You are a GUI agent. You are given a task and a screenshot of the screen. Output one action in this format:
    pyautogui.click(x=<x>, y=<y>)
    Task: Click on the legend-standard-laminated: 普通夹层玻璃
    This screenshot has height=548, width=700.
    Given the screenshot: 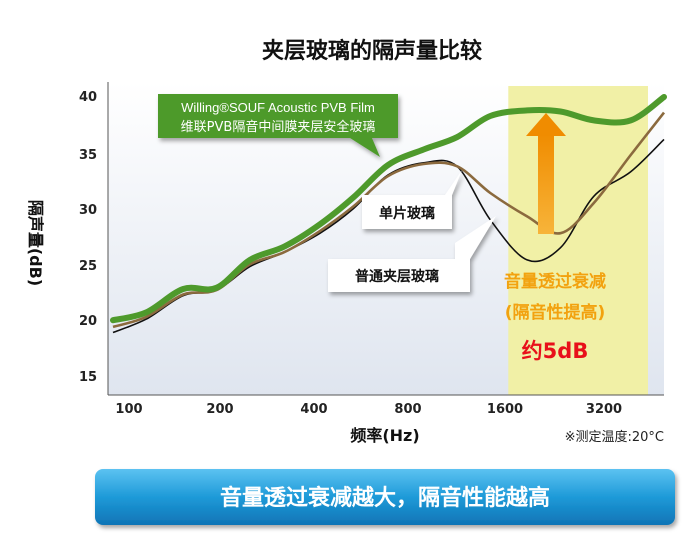 What is the action you would take?
    pyautogui.click(x=412, y=254)
    